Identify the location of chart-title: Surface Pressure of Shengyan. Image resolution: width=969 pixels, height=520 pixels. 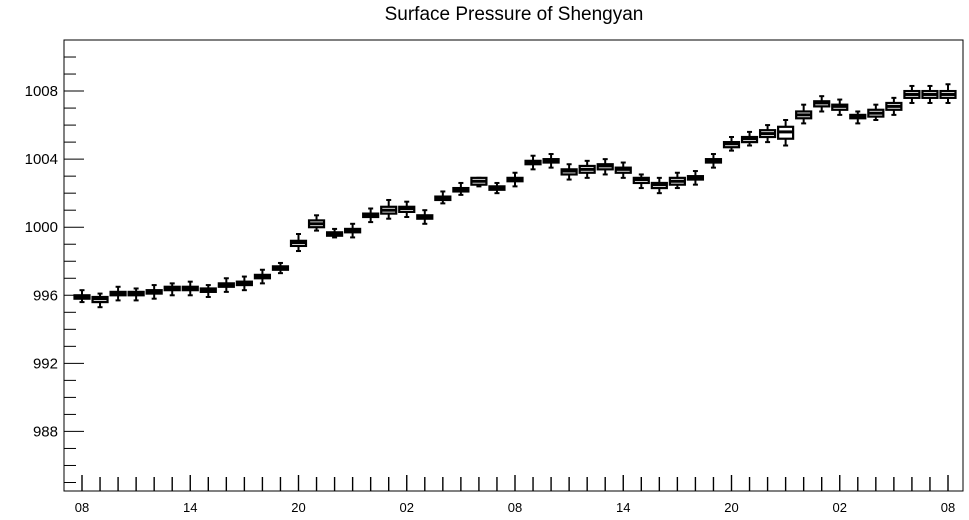
(514, 14).